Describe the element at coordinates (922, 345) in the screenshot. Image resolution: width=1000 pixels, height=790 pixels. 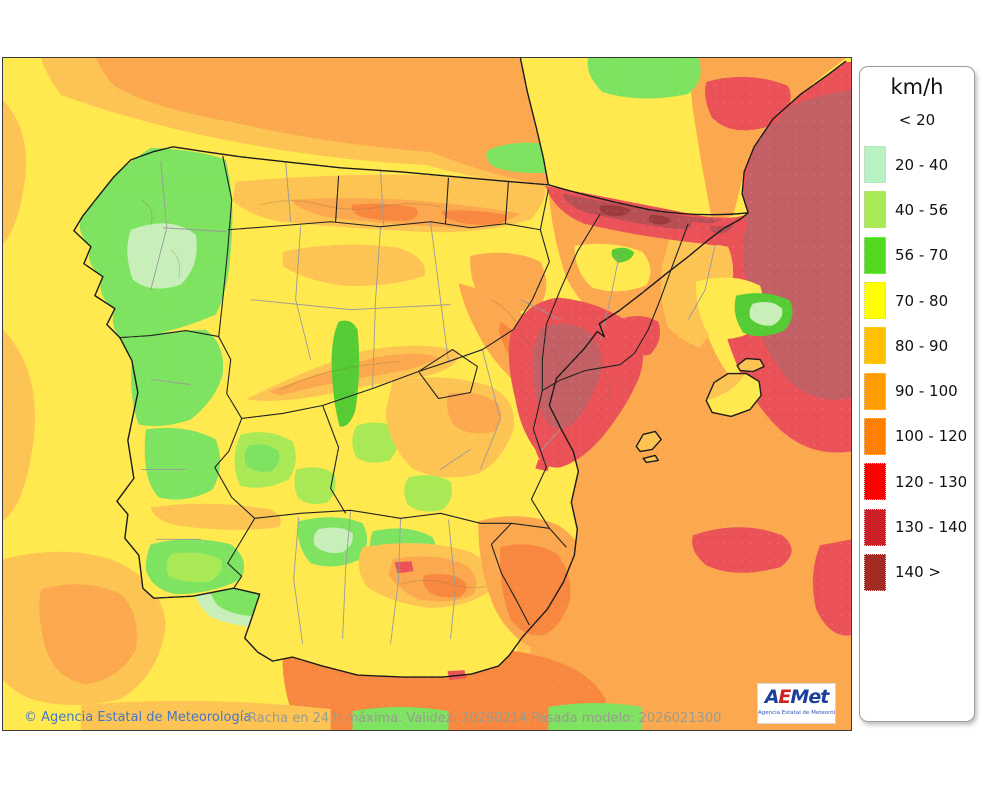
I see `legend-range-label: 80 - 90` at that location.